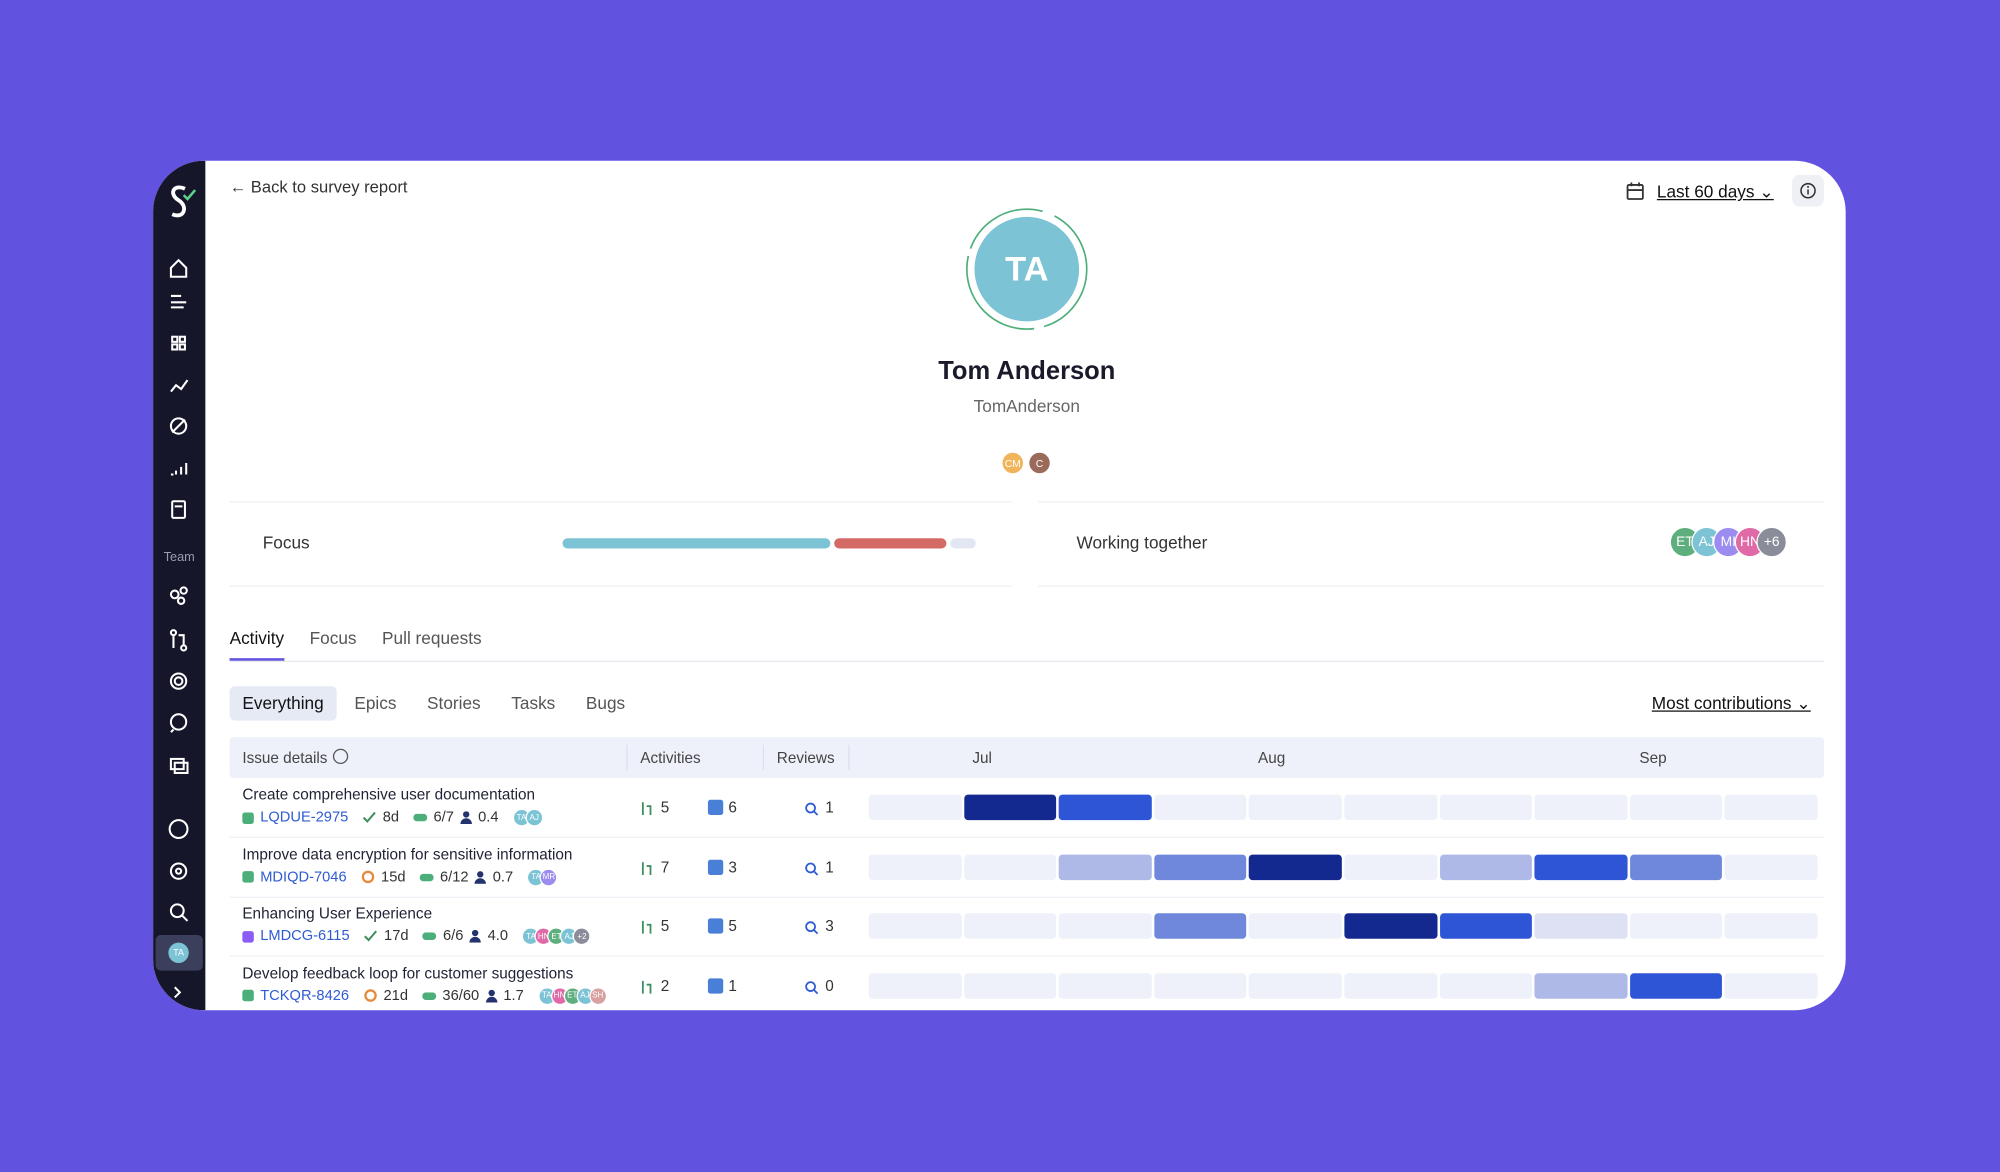 The image size is (2000, 1172). What do you see at coordinates (305, 995) in the screenshot?
I see `issue-key: TCKQR-8426` at bounding box center [305, 995].